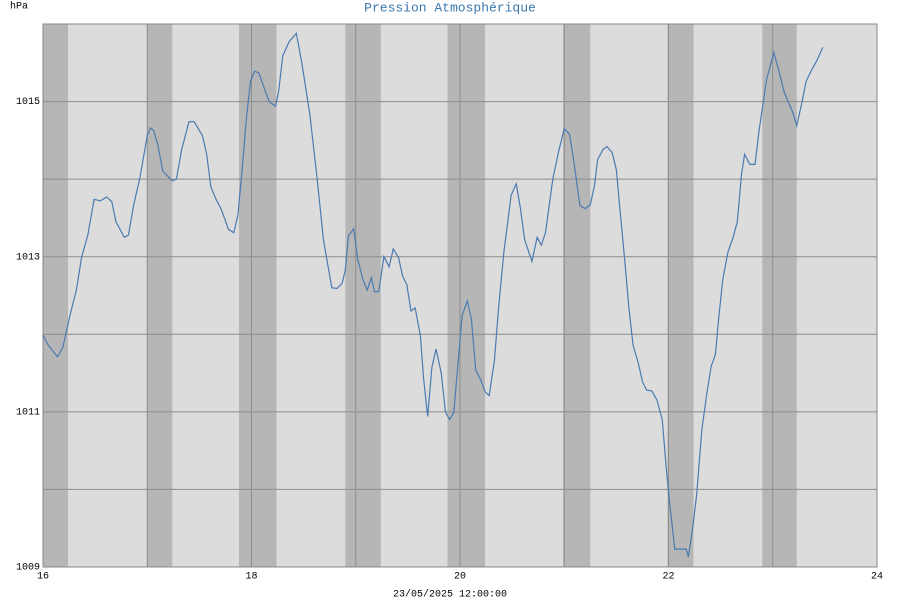  What do you see at coordinates (460, 577) in the screenshot?
I see `x-tick-label: 20` at bounding box center [460, 577].